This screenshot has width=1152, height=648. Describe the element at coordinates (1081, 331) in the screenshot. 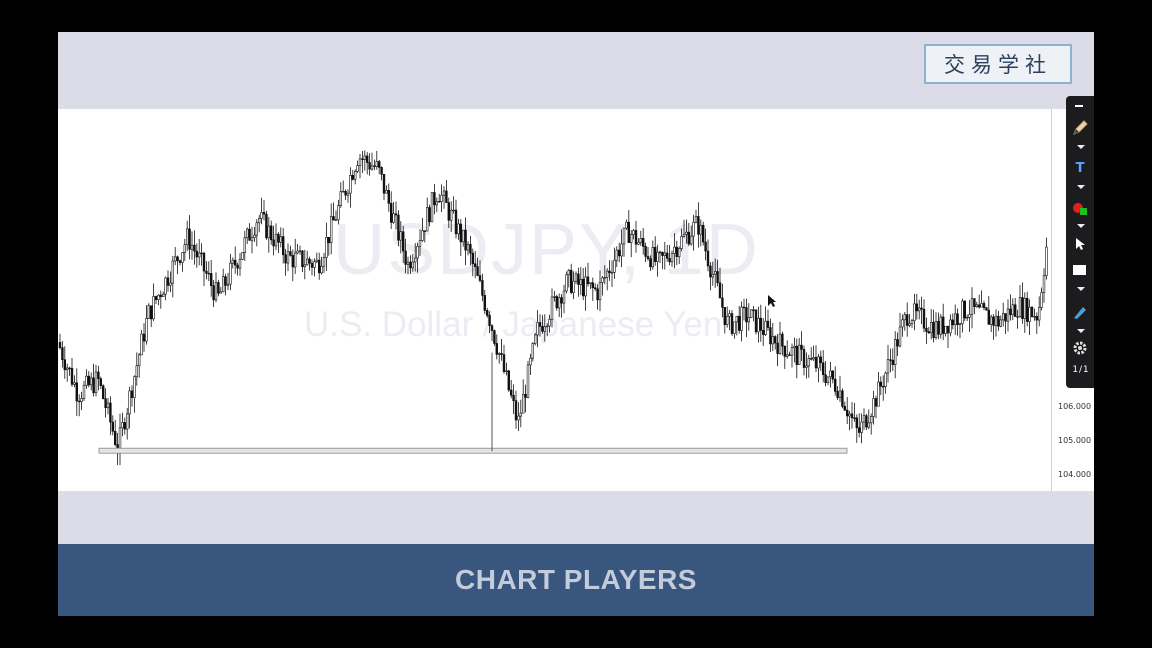

I see `highlighter-dropdown-icon` at that location.